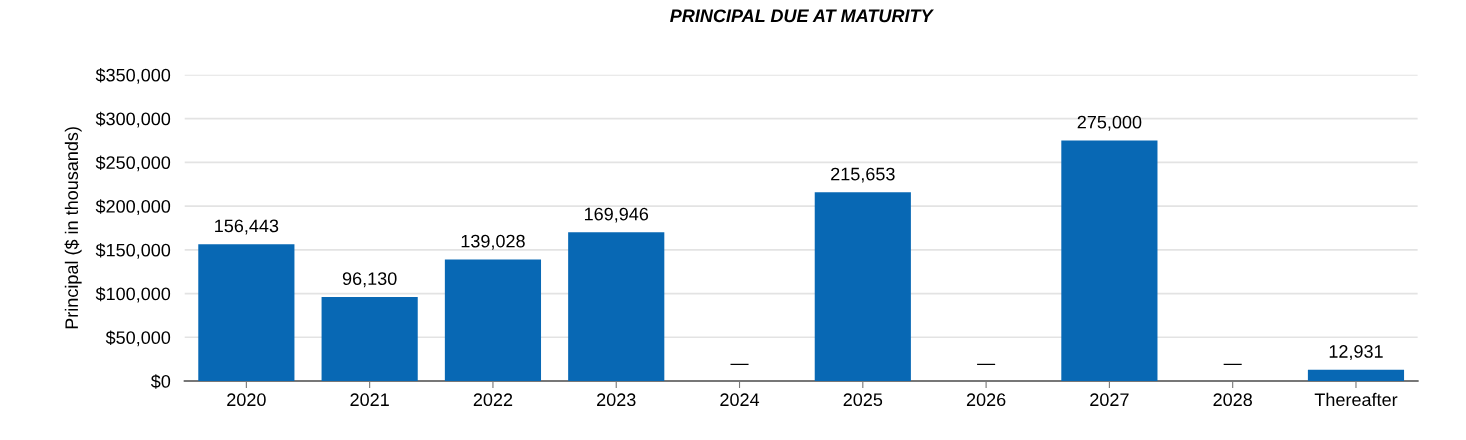 Image resolution: width=1466 pixels, height=440 pixels. What do you see at coordinates (138, 338) in the screenshot?
I see `y-tick-label: $50,000` at bounding box center [138, 338].